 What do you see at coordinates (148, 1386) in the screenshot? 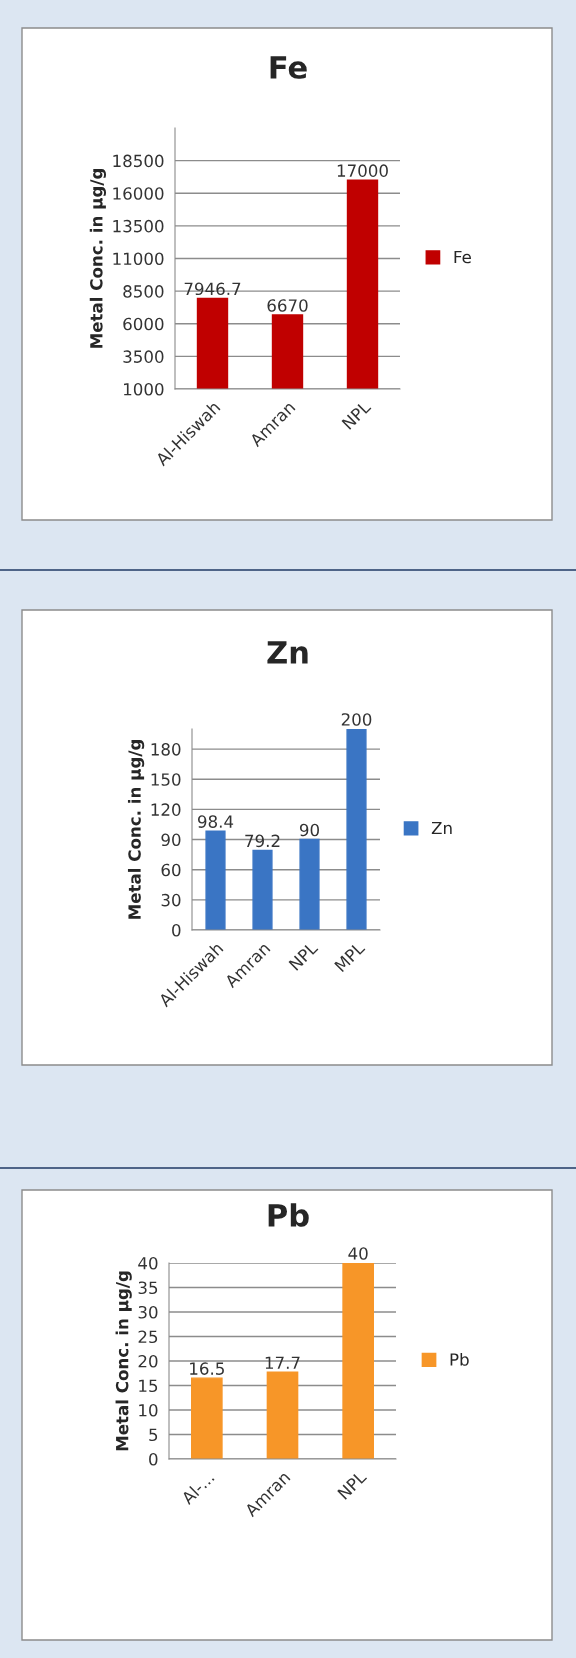
I see `y-tick-label: 15` at bounding box center [148, 1386].